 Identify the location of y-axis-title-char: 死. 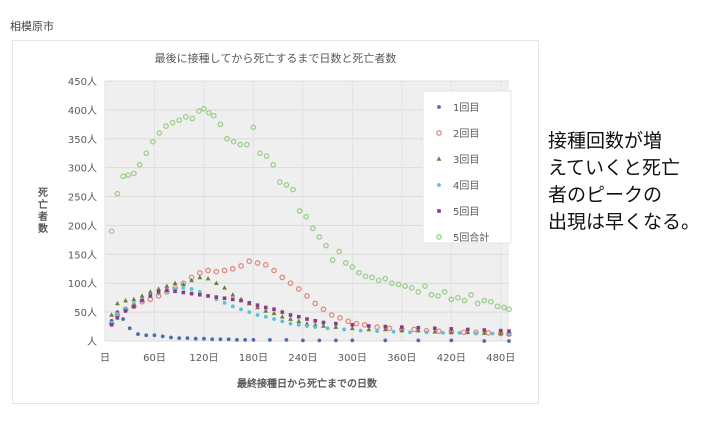
(43, 193).